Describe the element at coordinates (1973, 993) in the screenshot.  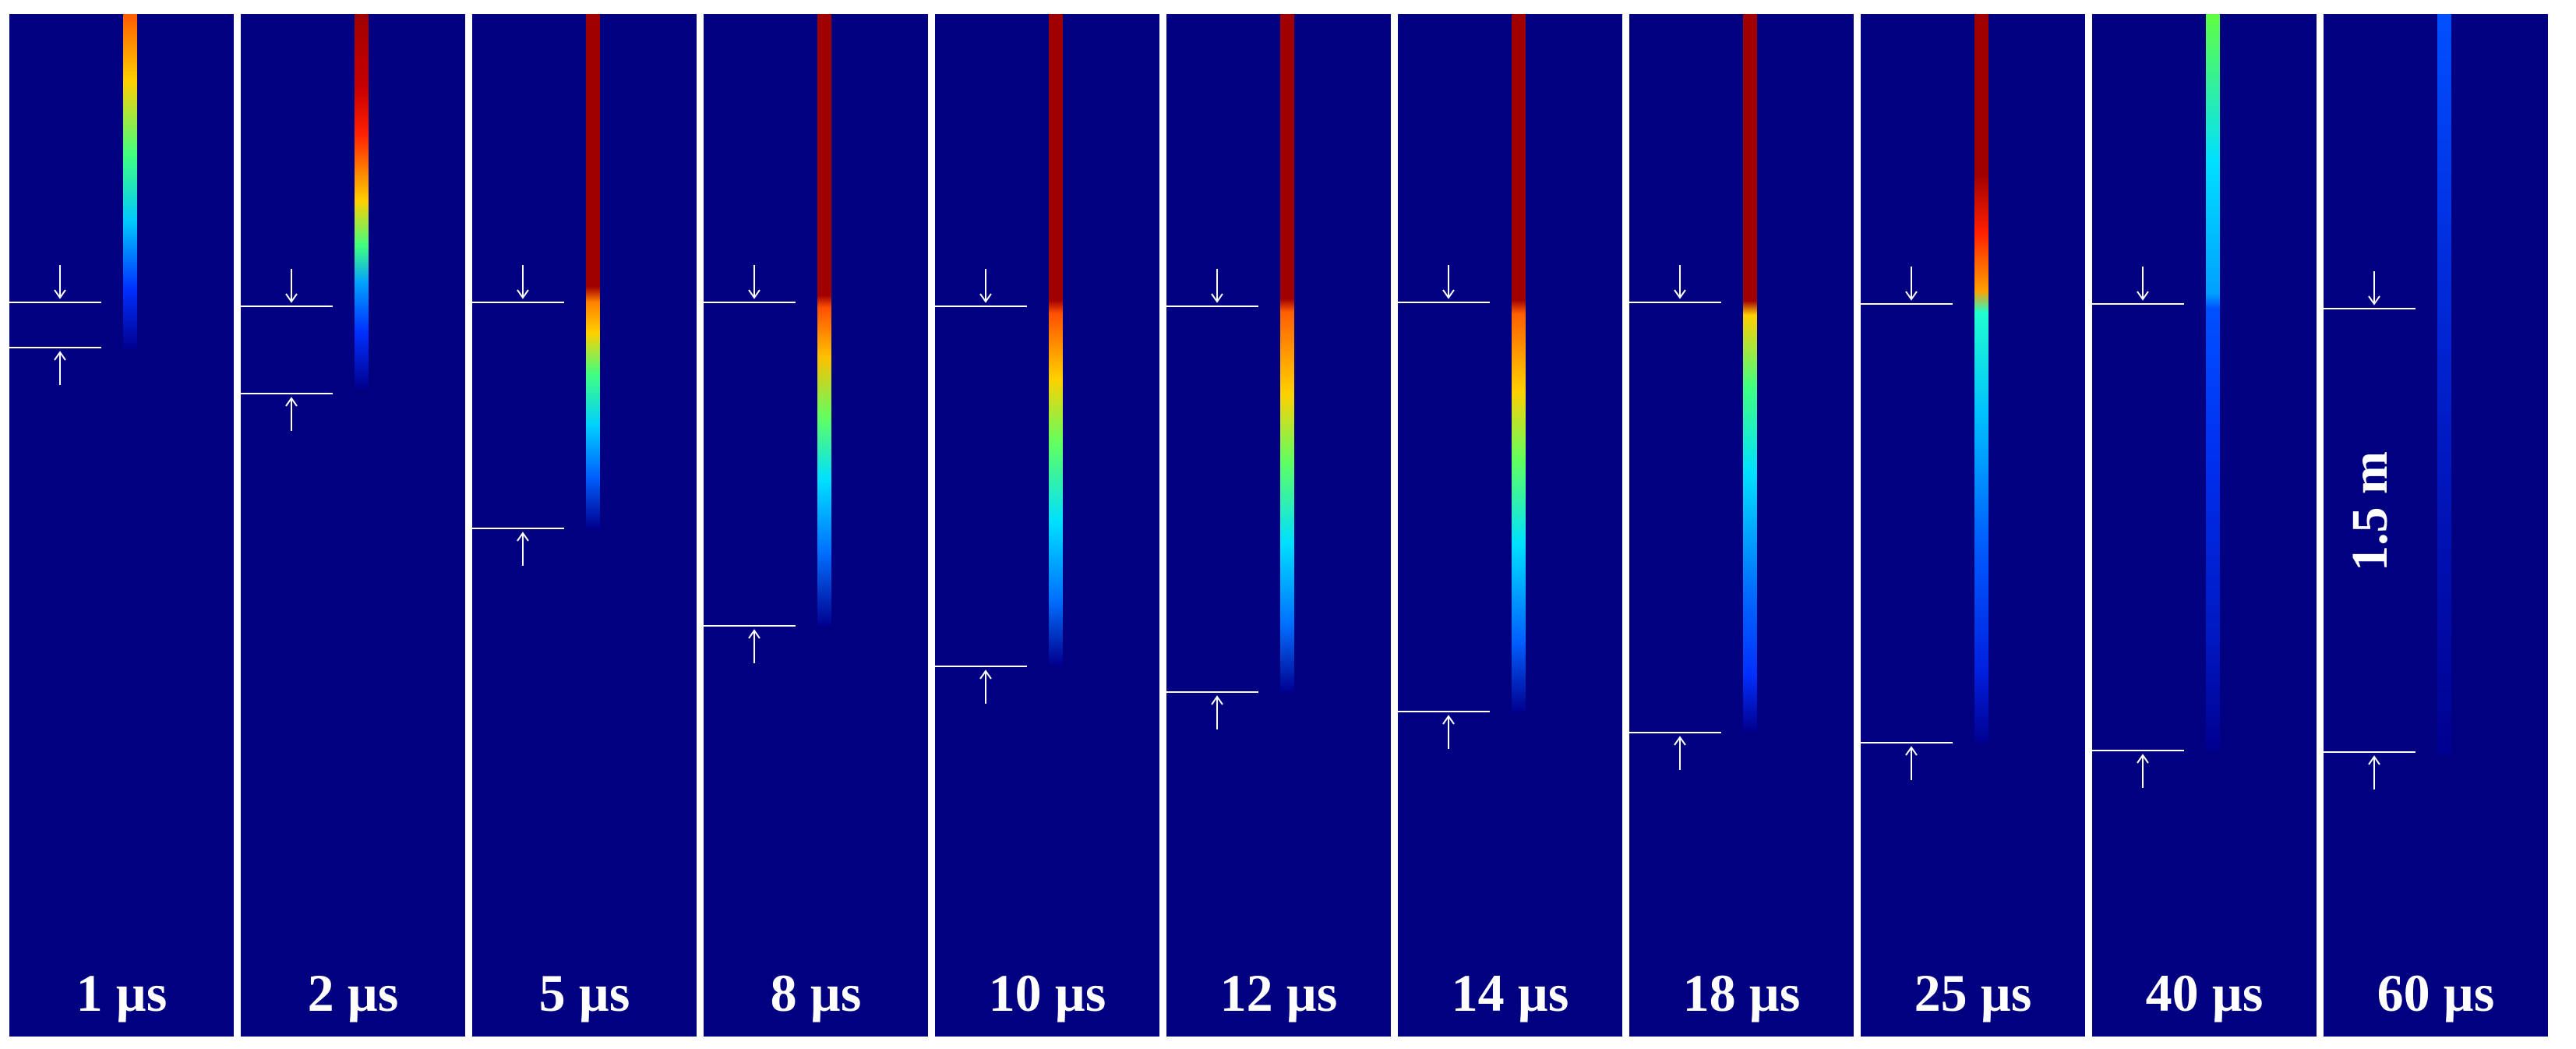
I see `time-label: 25 µs` at that location.